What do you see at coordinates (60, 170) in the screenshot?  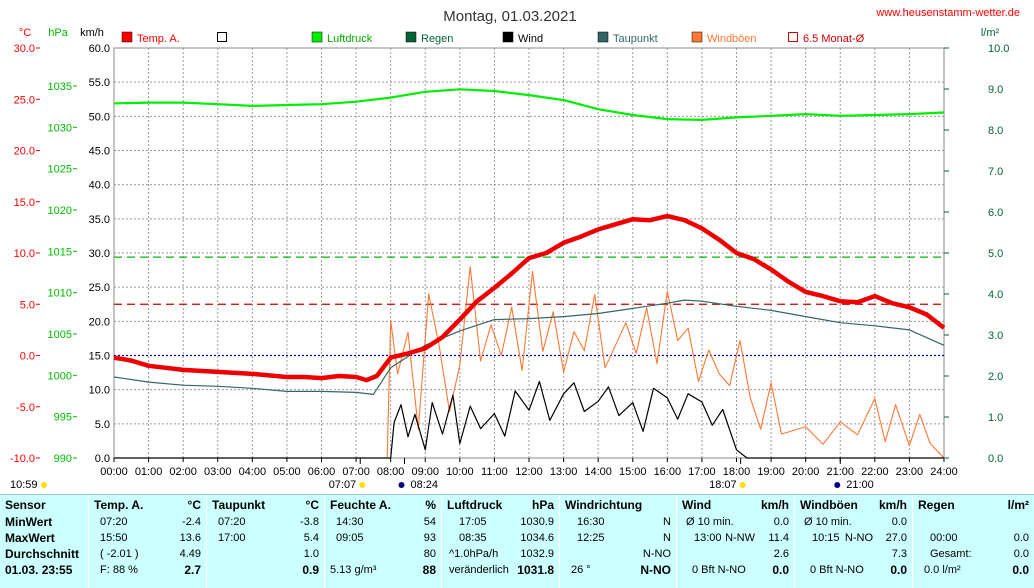 I see `pressure-tick-label: 1025` at bounding box center [60, 170].